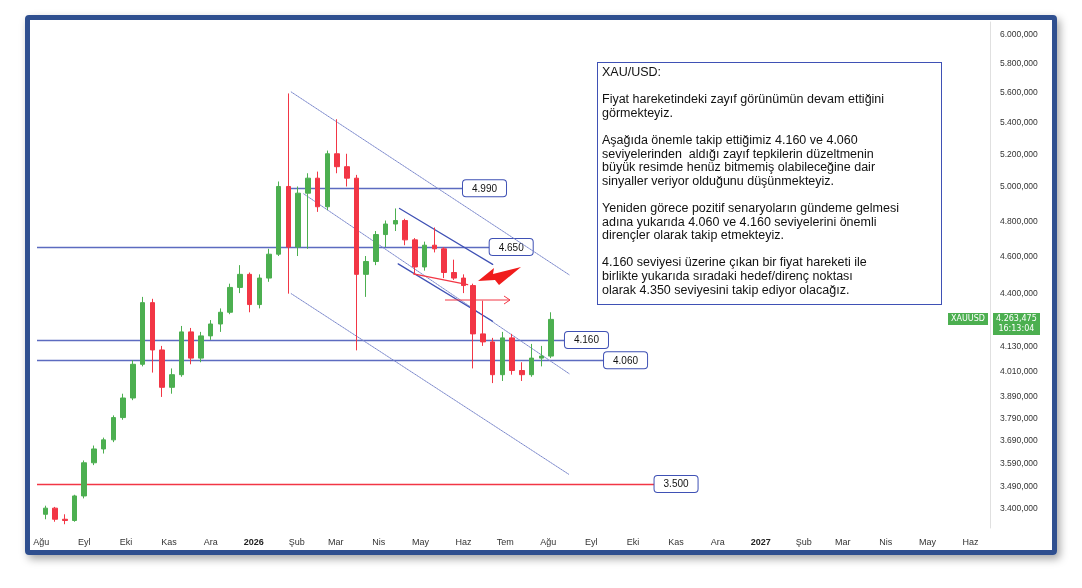 The image size is (1082, 588). I want to click on y-tick-label: 5.800,000, so click(1019, 62).